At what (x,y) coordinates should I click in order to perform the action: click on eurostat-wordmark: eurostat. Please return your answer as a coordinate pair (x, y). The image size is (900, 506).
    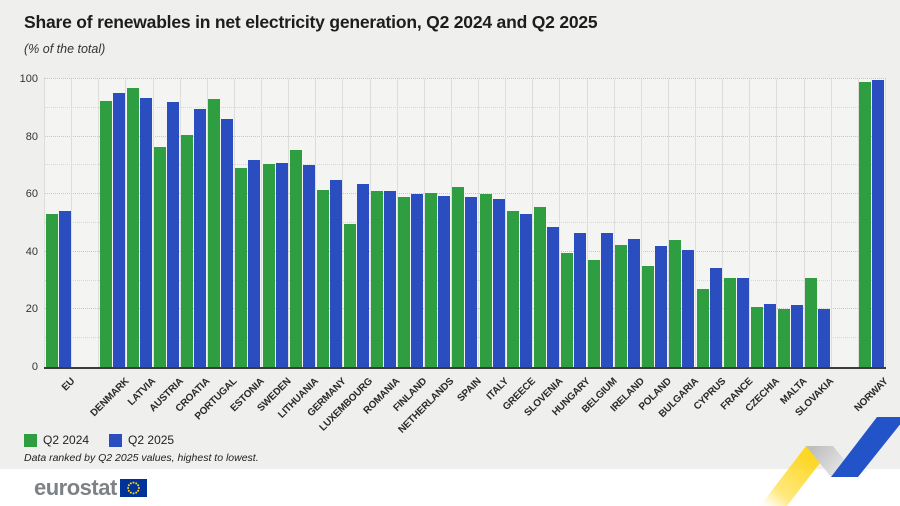
    Looking at the image, I should click on (75, 487).